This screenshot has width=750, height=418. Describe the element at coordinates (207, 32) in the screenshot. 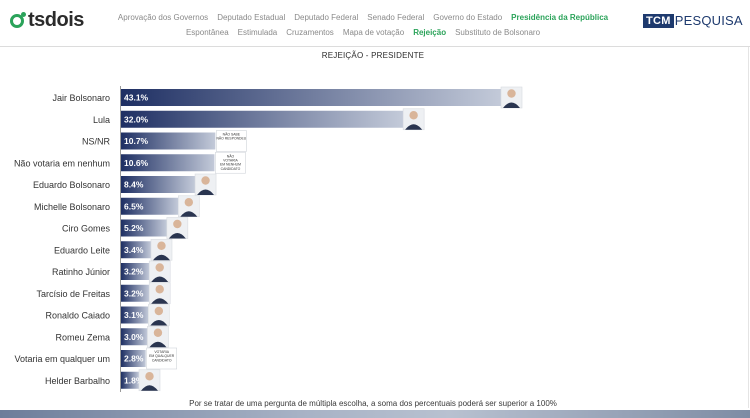

I see `nav-link-subsection-0: Espontânea` at that location.